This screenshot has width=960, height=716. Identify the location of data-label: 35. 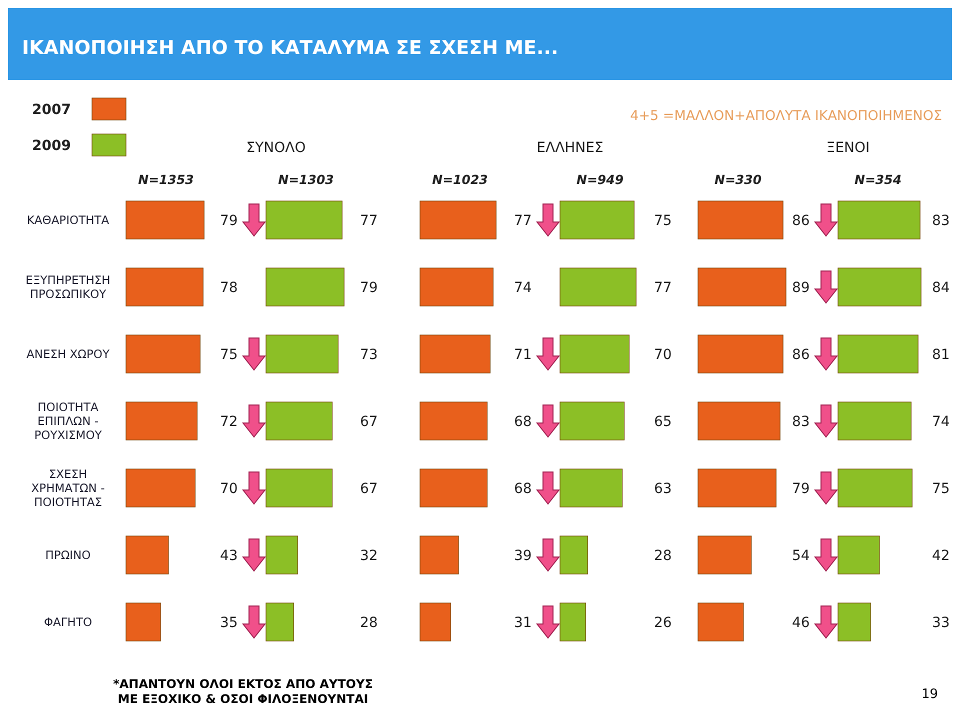
(229, 623).